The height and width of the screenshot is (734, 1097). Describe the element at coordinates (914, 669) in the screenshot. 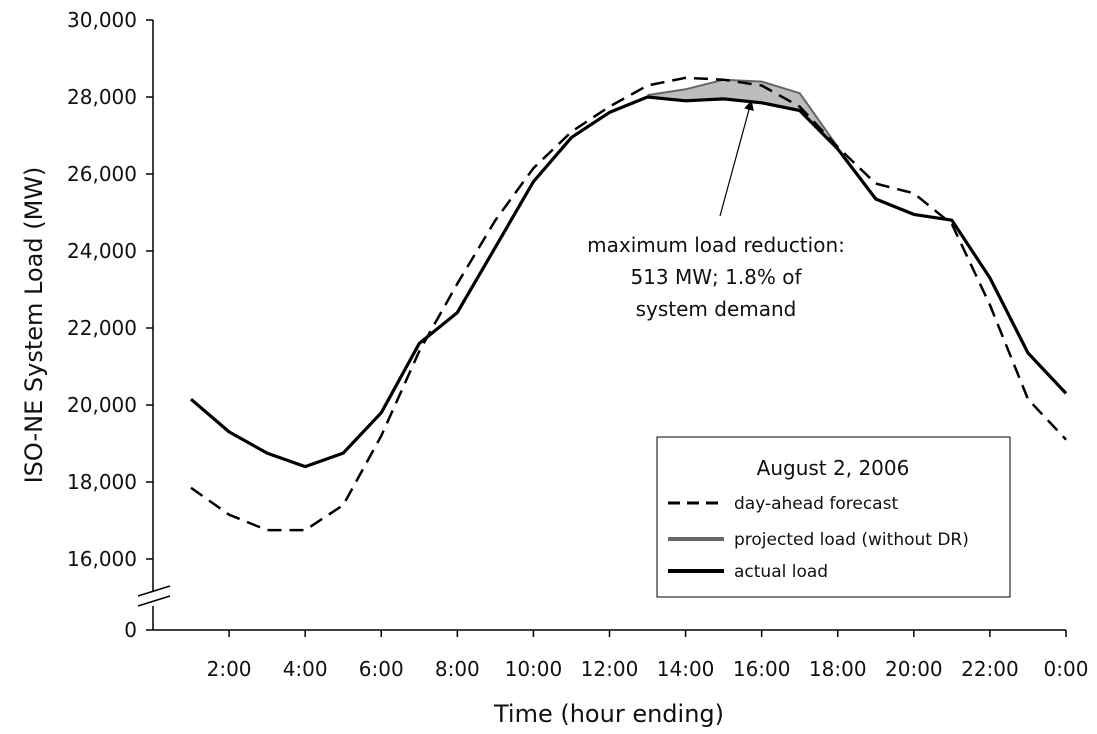

I see `x-tick-label: 20:00` at that location.